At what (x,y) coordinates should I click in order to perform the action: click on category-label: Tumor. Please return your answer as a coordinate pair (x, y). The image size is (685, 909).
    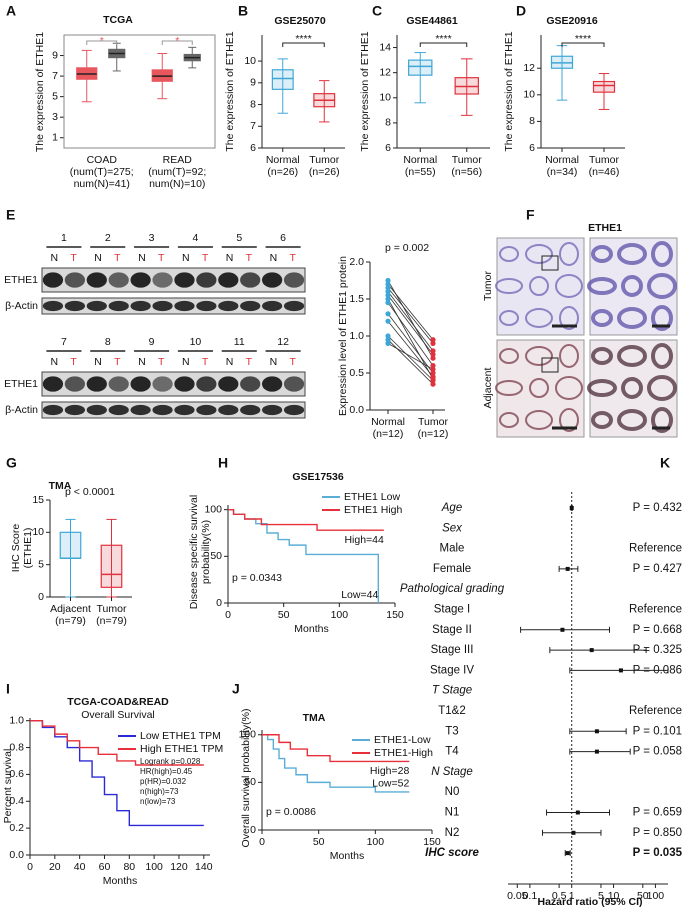
    Looking at the image, I should click on (604, 160).